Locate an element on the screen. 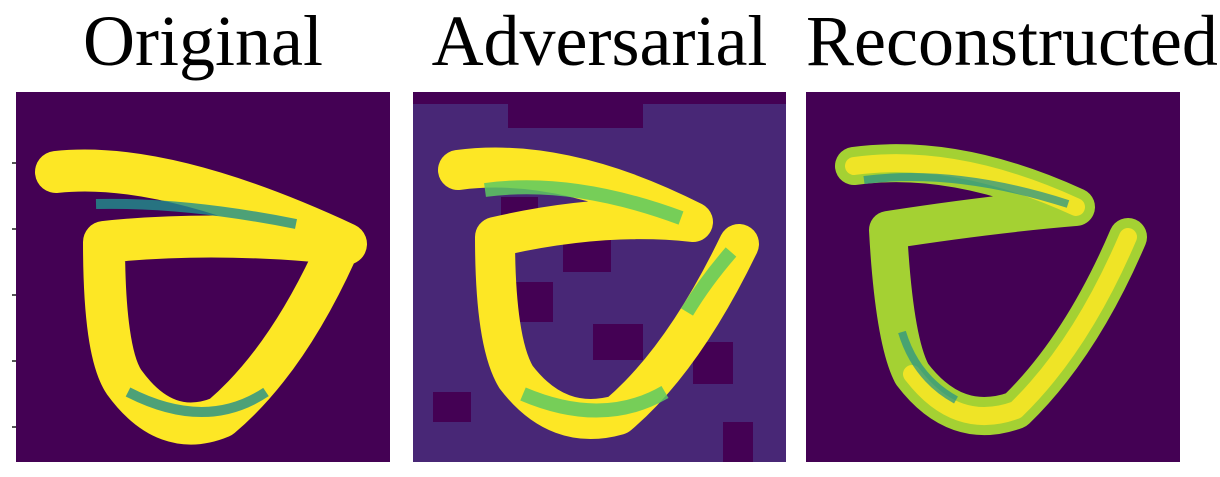 This screenshot has height=477, width=1220. panel-title-adversarial: Adversarial is located at coordinates (599, 41).